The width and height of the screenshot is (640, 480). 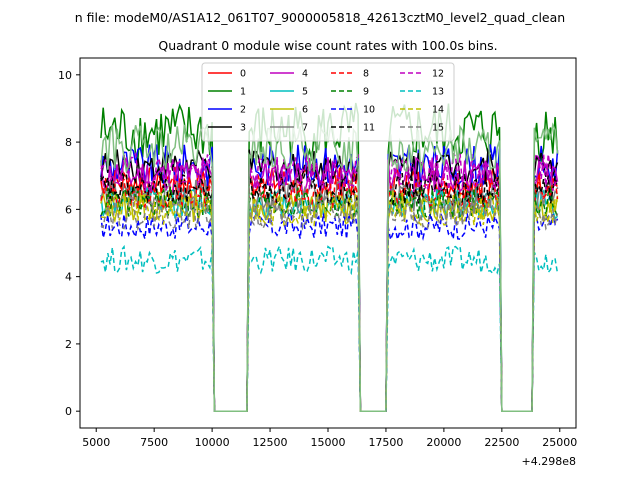 What do you see at coordinates (69, 243) in the screenshot?
I see `y-axis: 0 2 4 6 8 10` at bounding box center [69, 243].